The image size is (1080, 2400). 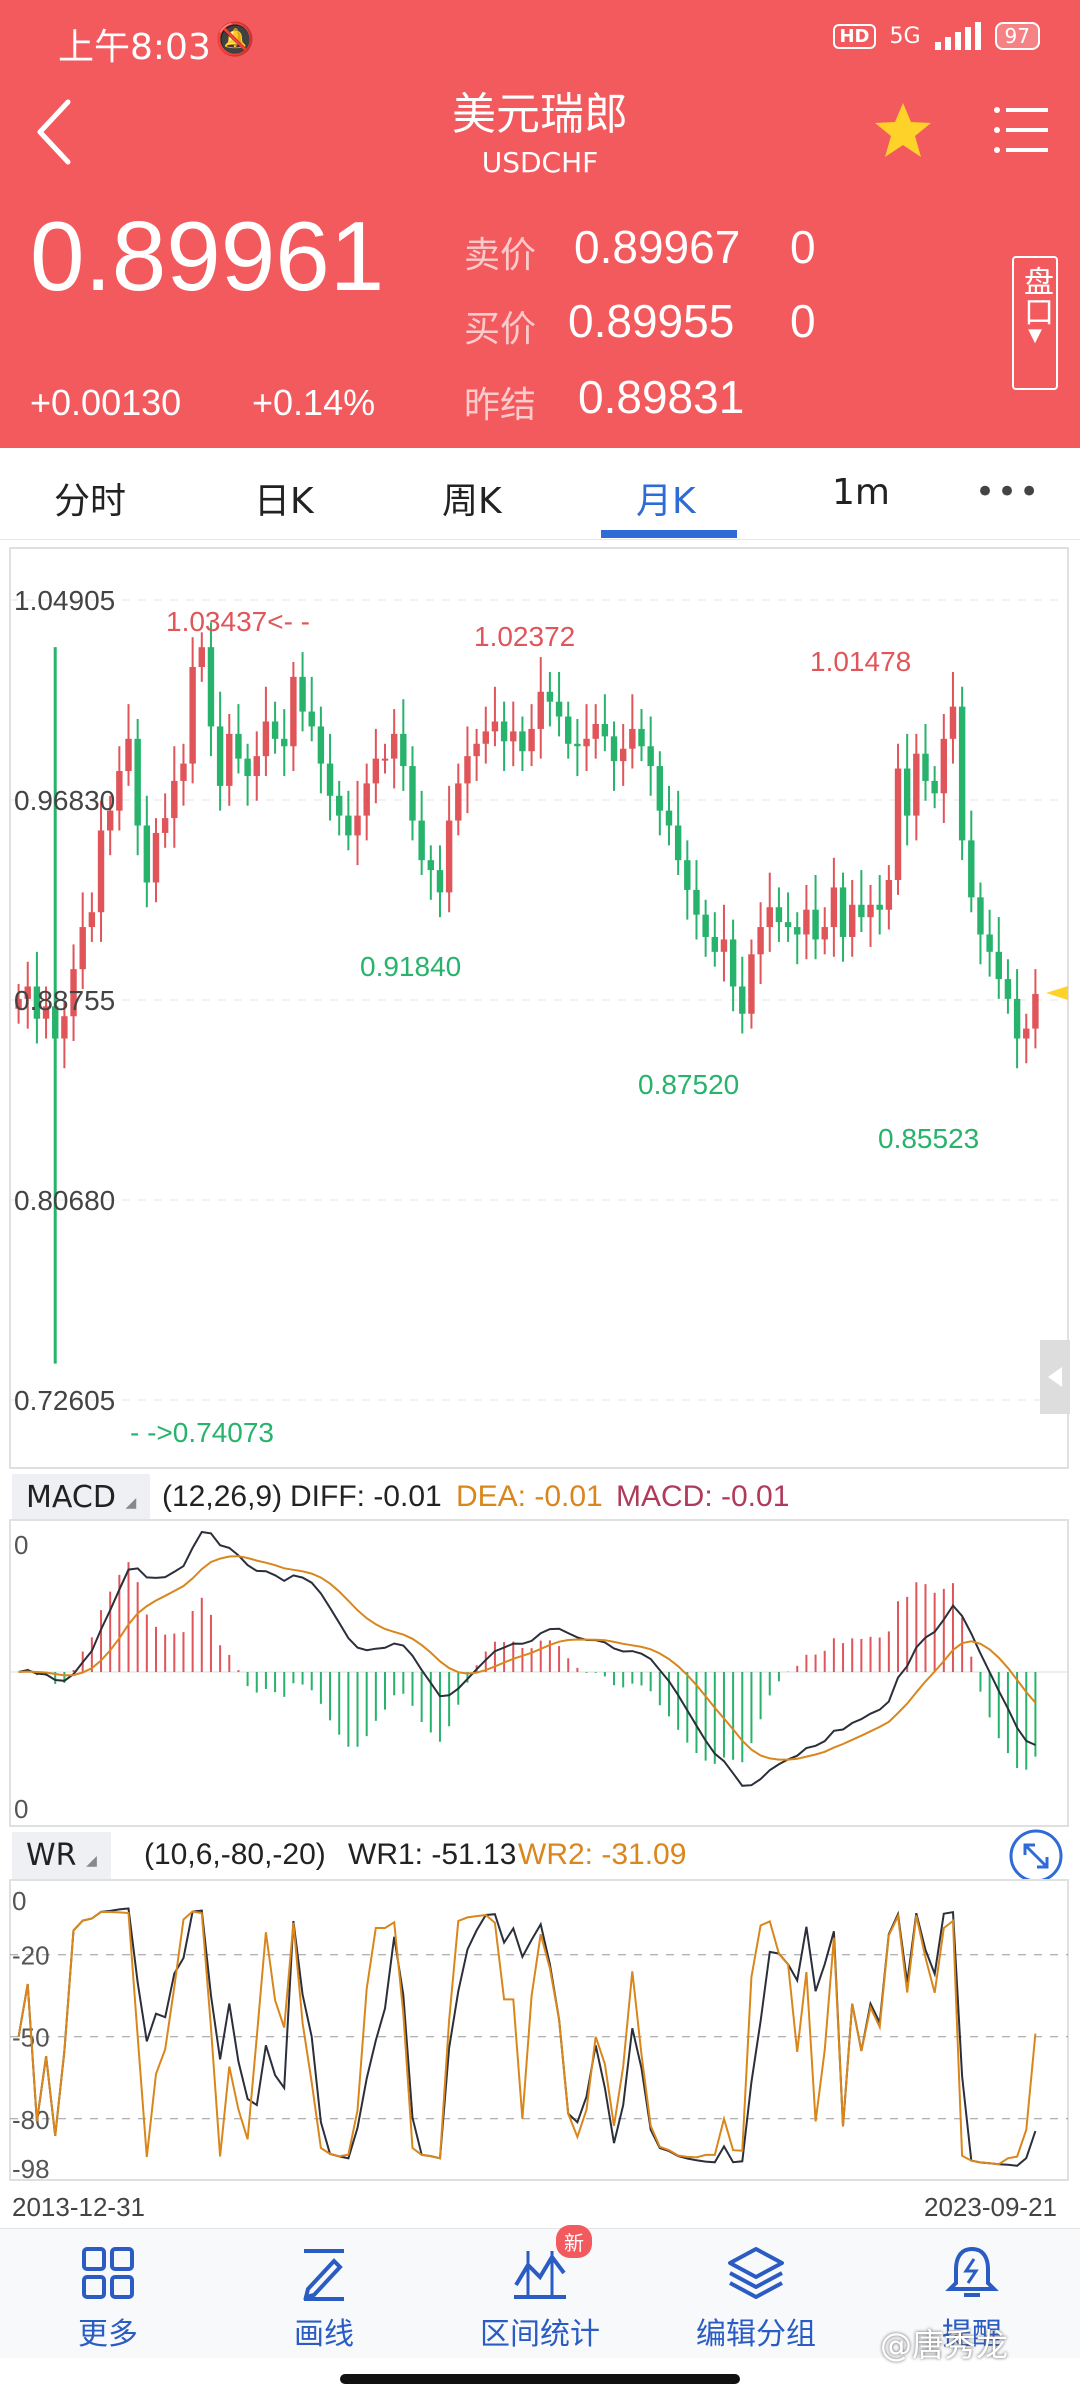 I want to click on menu-list-icon, so click(x=1021, y=130).